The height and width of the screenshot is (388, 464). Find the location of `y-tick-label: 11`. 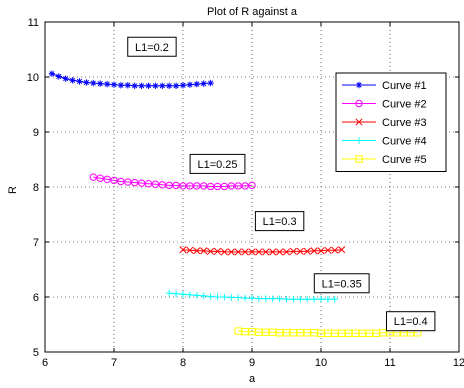

y-tick-label: 11 is located at coordinates (33, 23).